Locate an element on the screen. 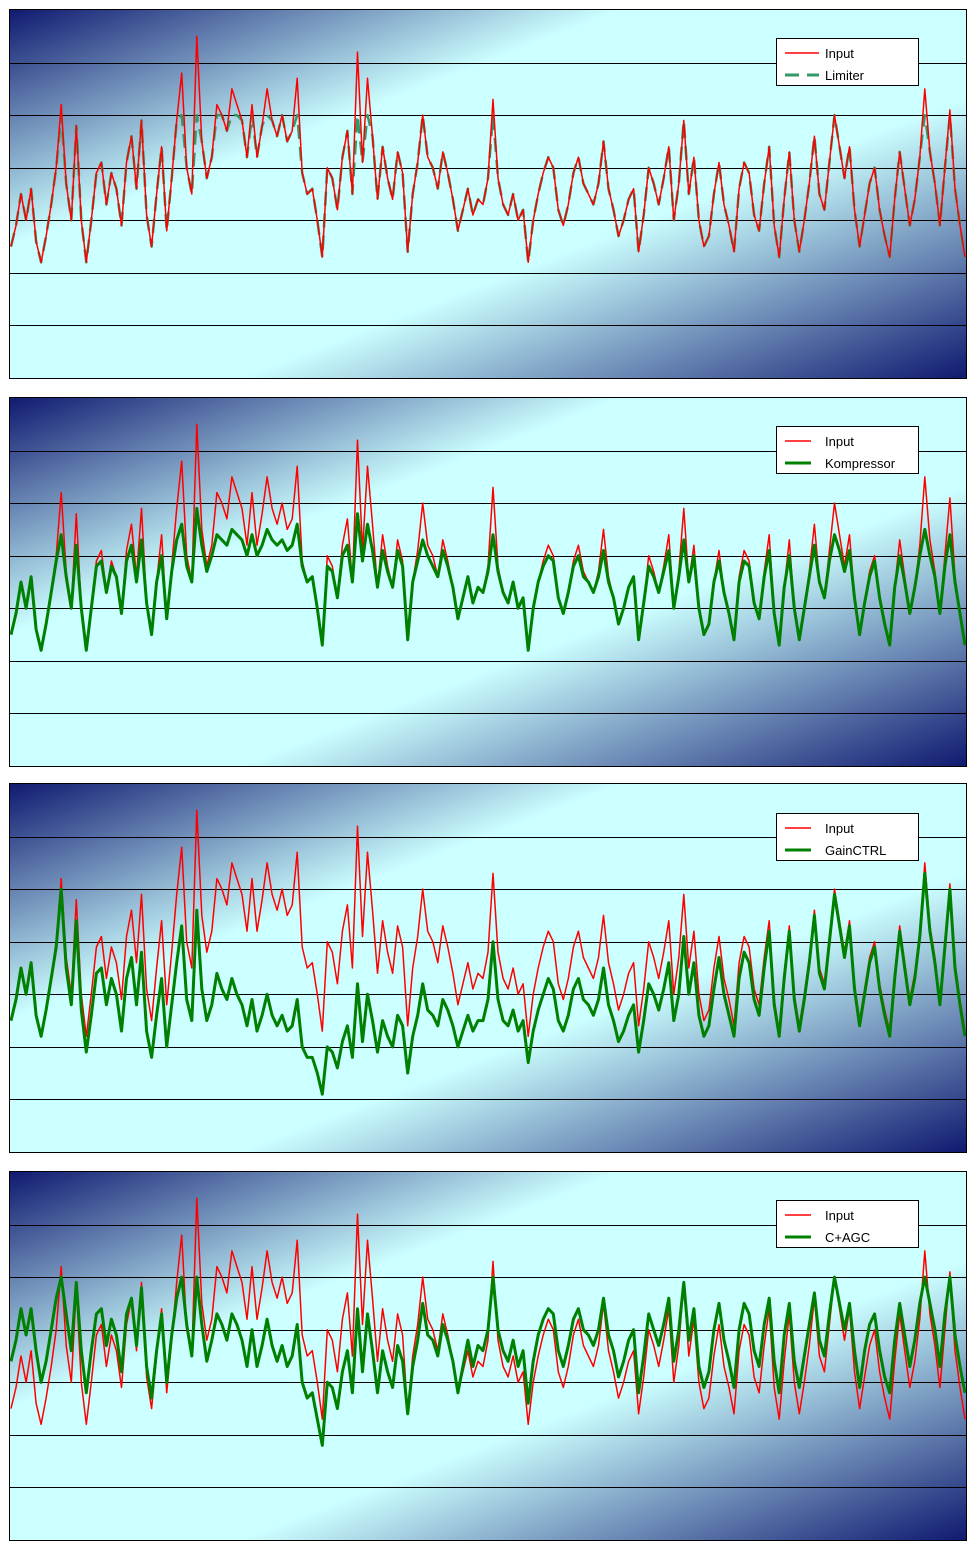 The height and width of the screenshot is (1550, 975). legend-label-cagc: C+AGC is located at coordinates (848, 1237).